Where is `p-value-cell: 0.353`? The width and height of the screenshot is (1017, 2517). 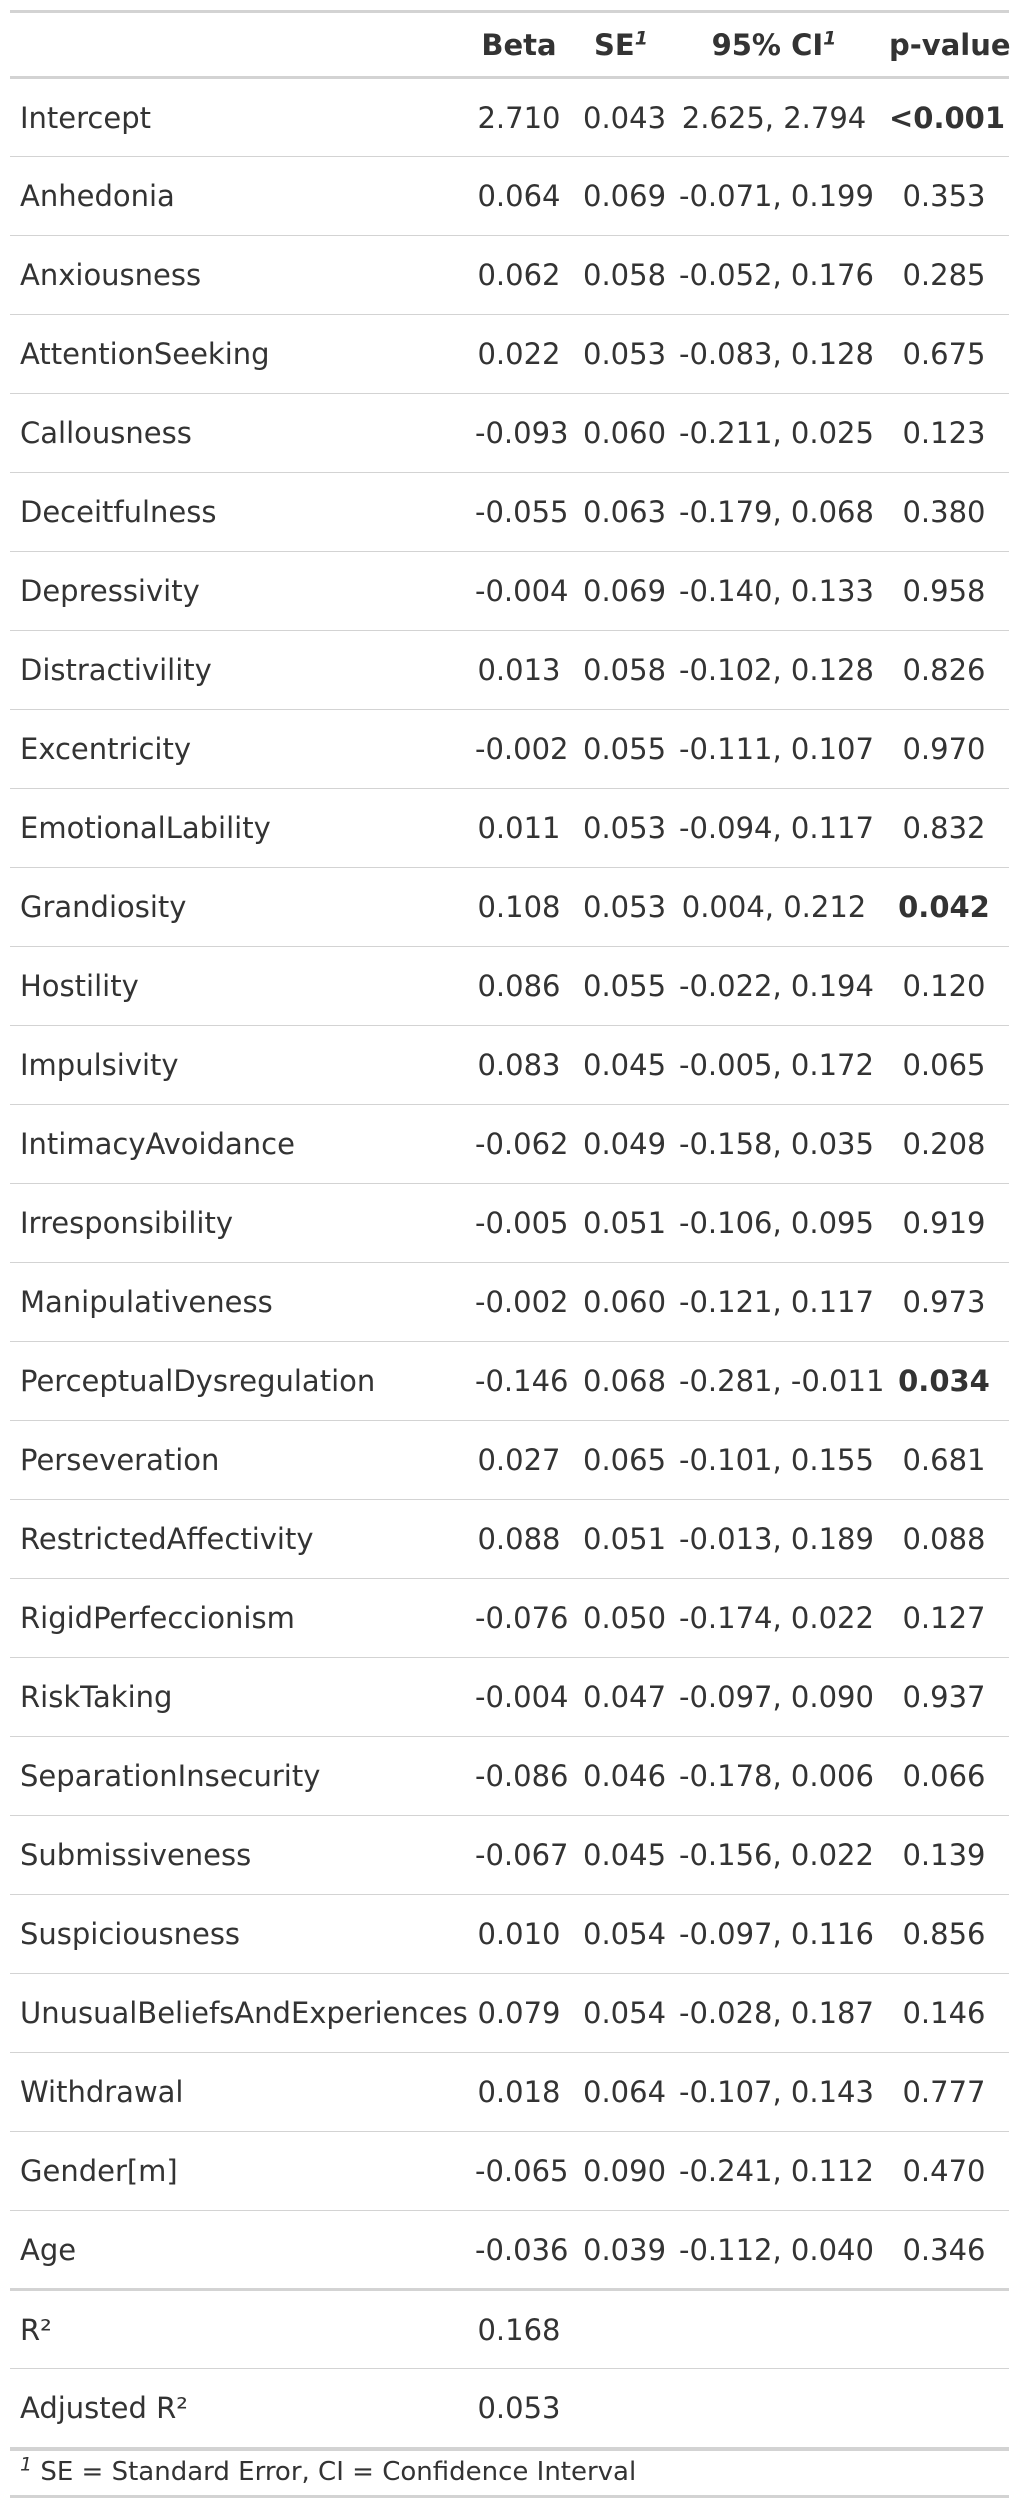
p-value-cell: 0.353 is located at coordinates (944, 196).